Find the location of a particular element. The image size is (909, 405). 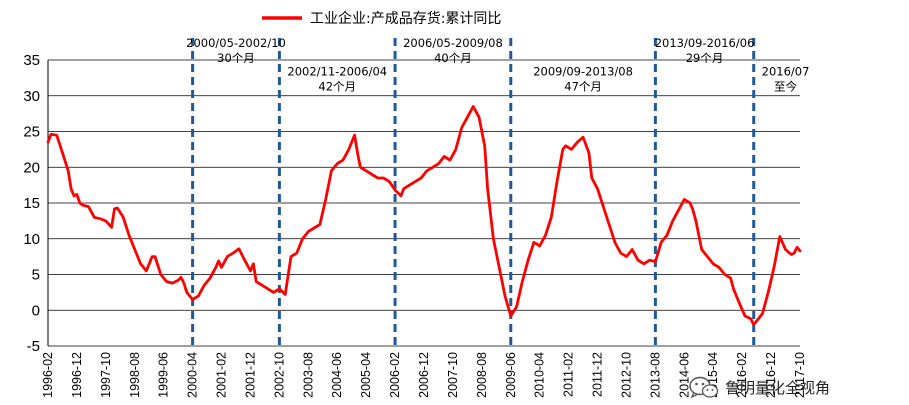

x-tick-label: 2005-04 is located at coordinates (366, 375).